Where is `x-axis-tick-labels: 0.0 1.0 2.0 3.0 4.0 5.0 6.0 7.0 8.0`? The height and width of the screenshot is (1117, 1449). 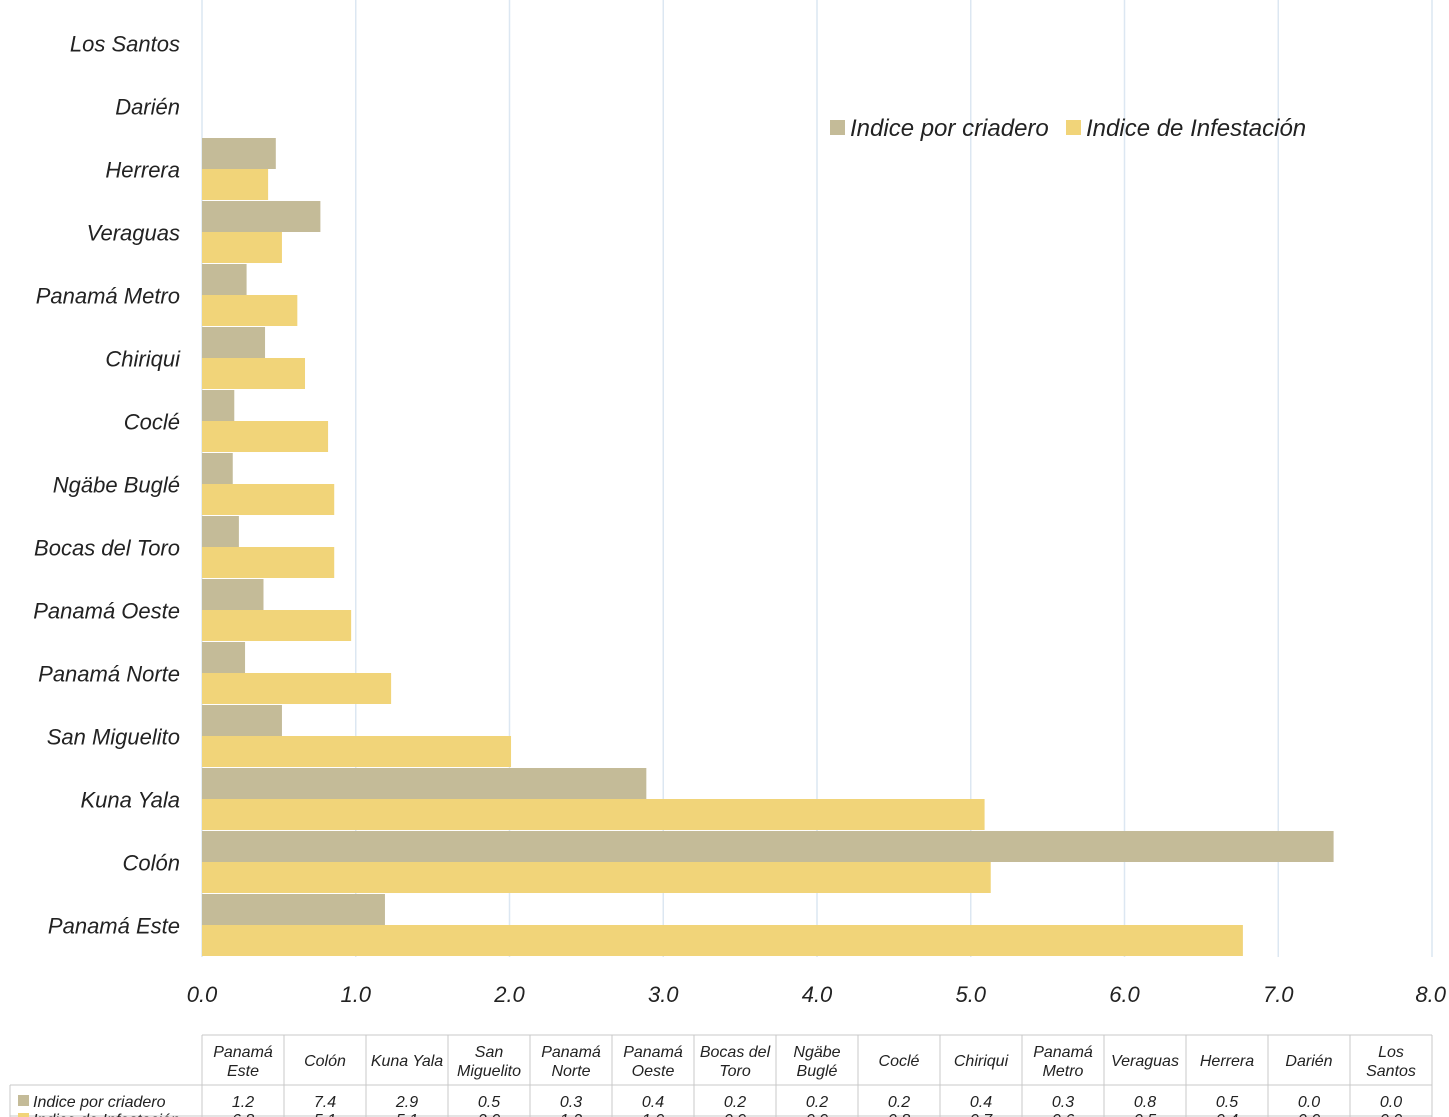
x-axis-tick-labels: 0.0 1.0 2.0 3.0 4.0 5.0 6.0 7.0 8.0 is located at coordinates (817, 994).